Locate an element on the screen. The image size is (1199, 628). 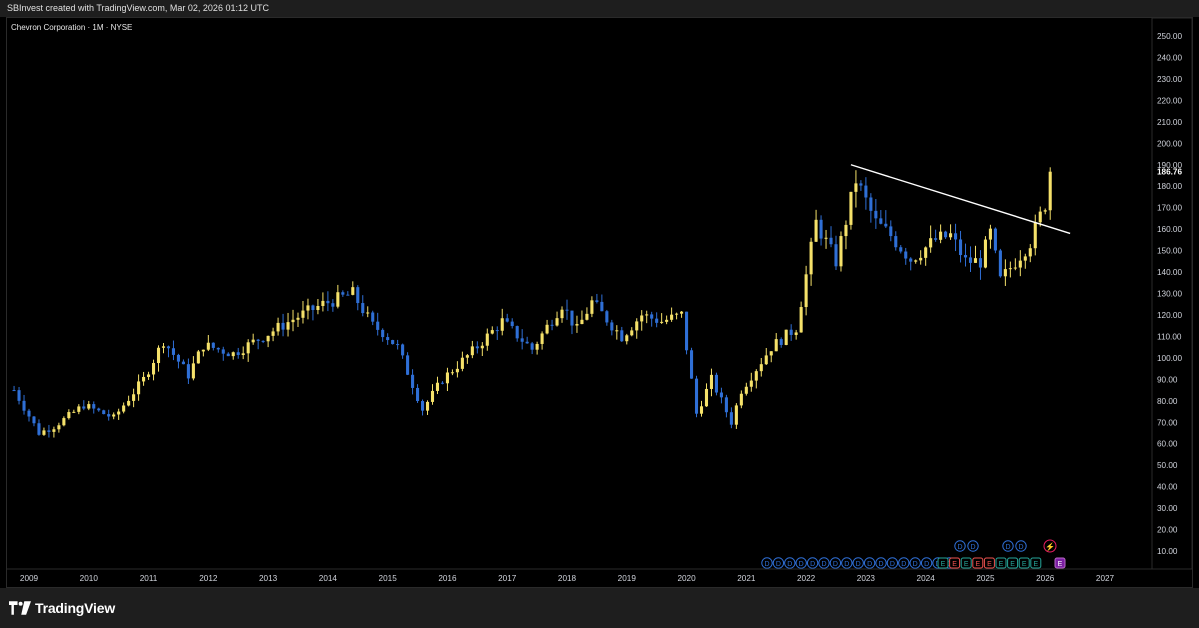
earnings-marker is located at coordinates (989, 563).